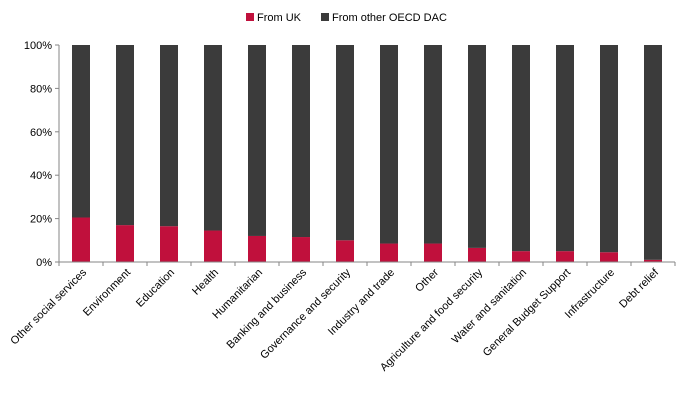 This screenshot has height=401, width=696. Describe the element at coordinates (107, 293) in the screenshot. I see `x-tick-label: Environment` at that location.